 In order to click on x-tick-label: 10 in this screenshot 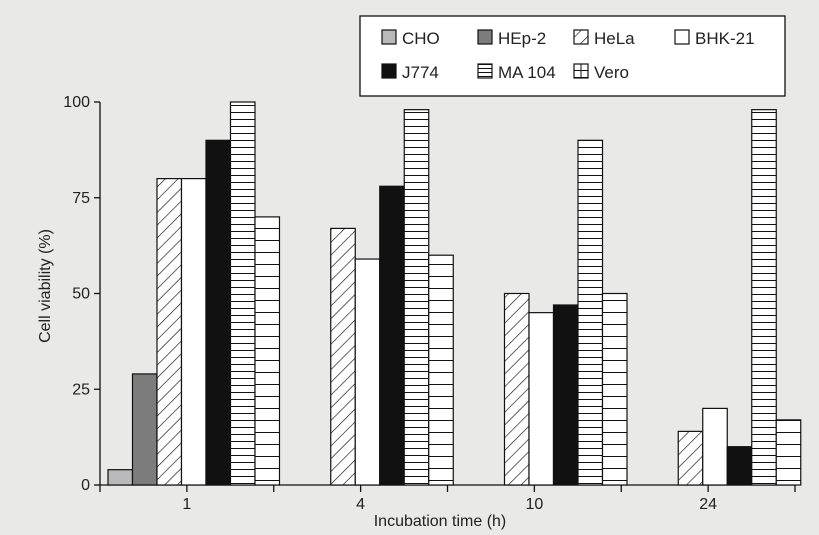, I will do `click(534, 504)`.